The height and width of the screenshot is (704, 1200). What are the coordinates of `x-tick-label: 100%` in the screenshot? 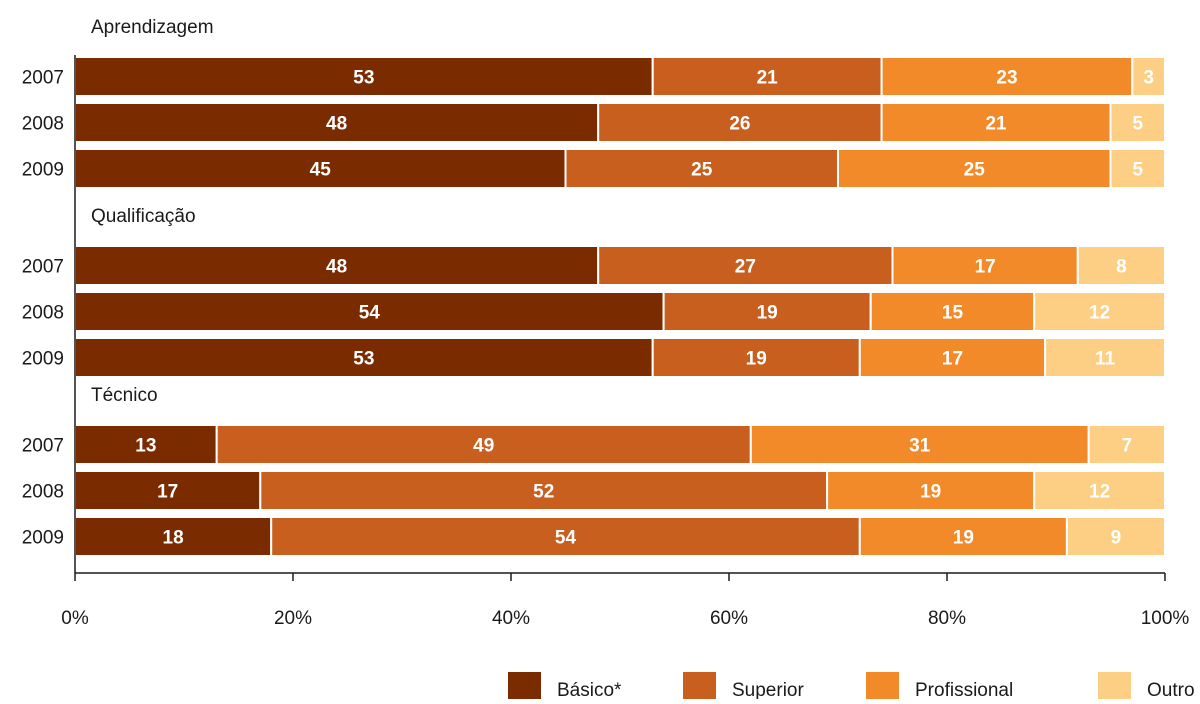 It's located at (1165, 618).